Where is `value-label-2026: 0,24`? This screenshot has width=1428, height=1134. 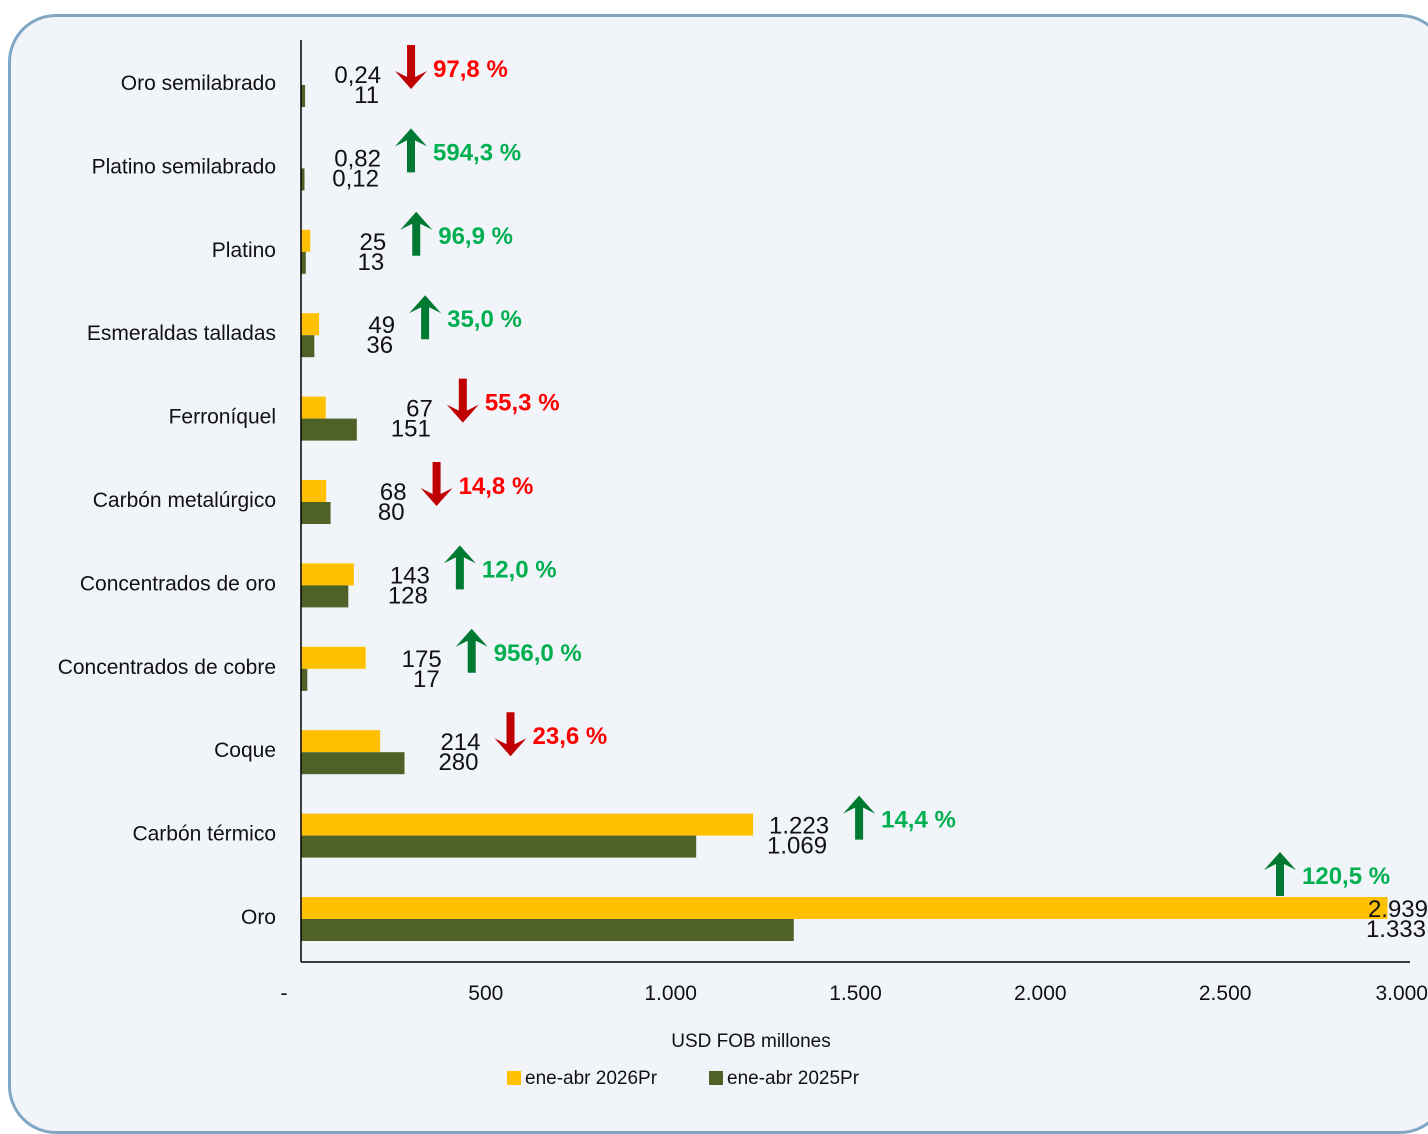
value-label-2026: 0,24 is located at coordinates (357, 75).